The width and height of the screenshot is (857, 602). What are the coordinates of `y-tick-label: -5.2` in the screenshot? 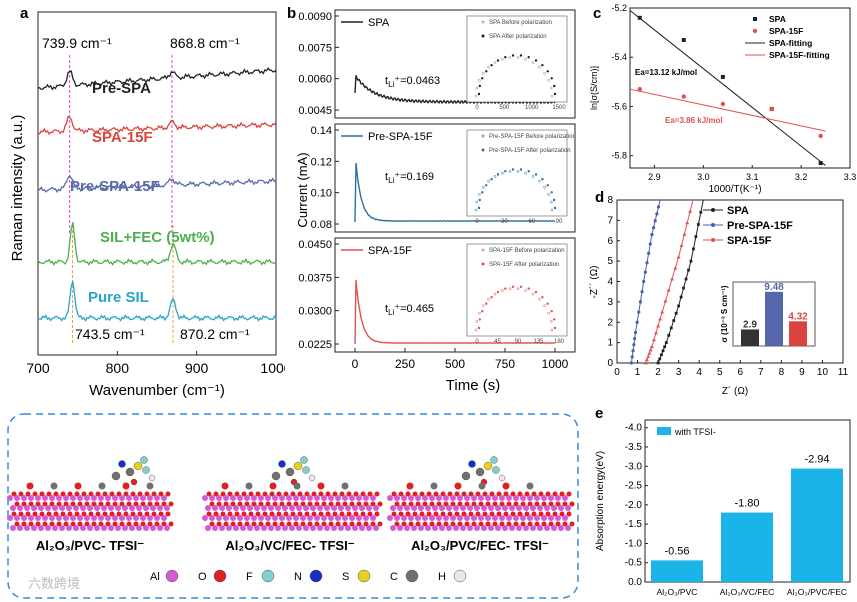 It's located at (619, 8).